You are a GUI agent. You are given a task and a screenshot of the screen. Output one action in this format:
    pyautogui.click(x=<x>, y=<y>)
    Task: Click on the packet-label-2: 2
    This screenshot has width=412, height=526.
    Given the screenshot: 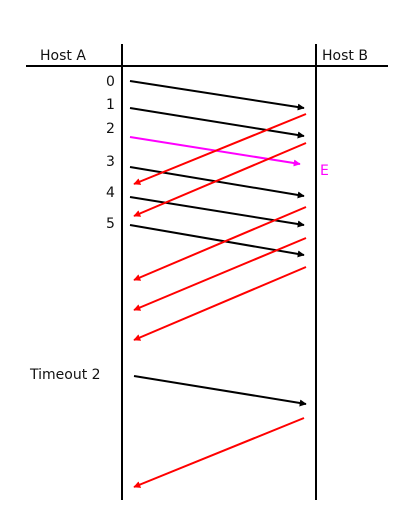 What is the action you would take?
    pyautogui.click(x=110, y=129)
    